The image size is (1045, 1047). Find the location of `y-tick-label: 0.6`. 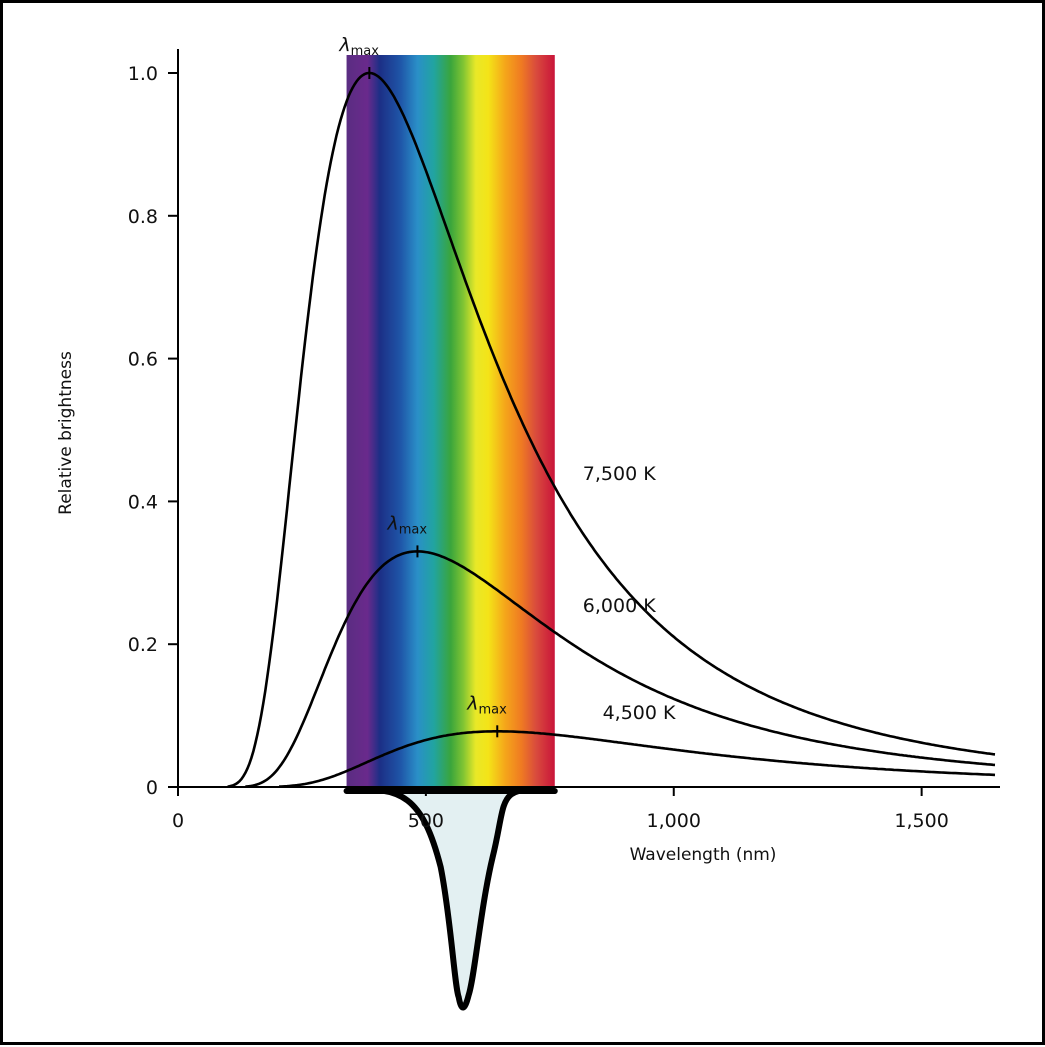

y-tick-label: 0.6 is located at coordinates (143, 360).